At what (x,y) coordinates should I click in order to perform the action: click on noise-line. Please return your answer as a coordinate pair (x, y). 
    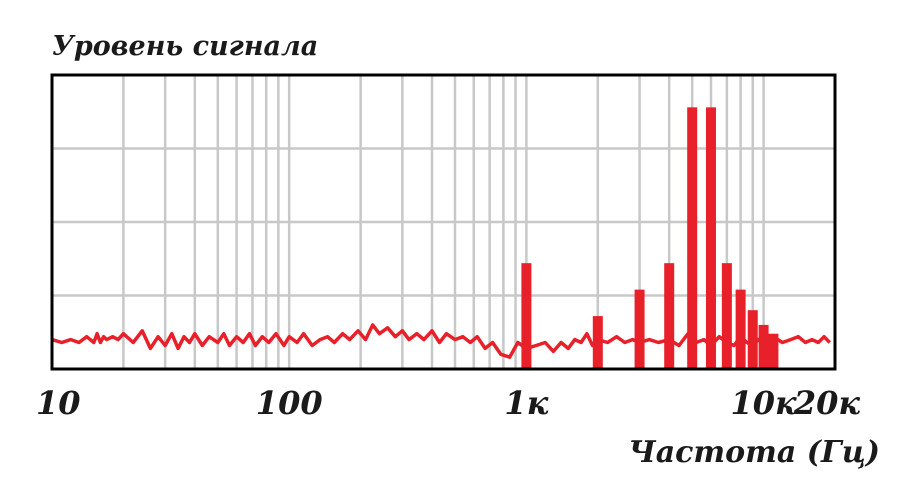
    Looking at the image, I should click on (441, 341).